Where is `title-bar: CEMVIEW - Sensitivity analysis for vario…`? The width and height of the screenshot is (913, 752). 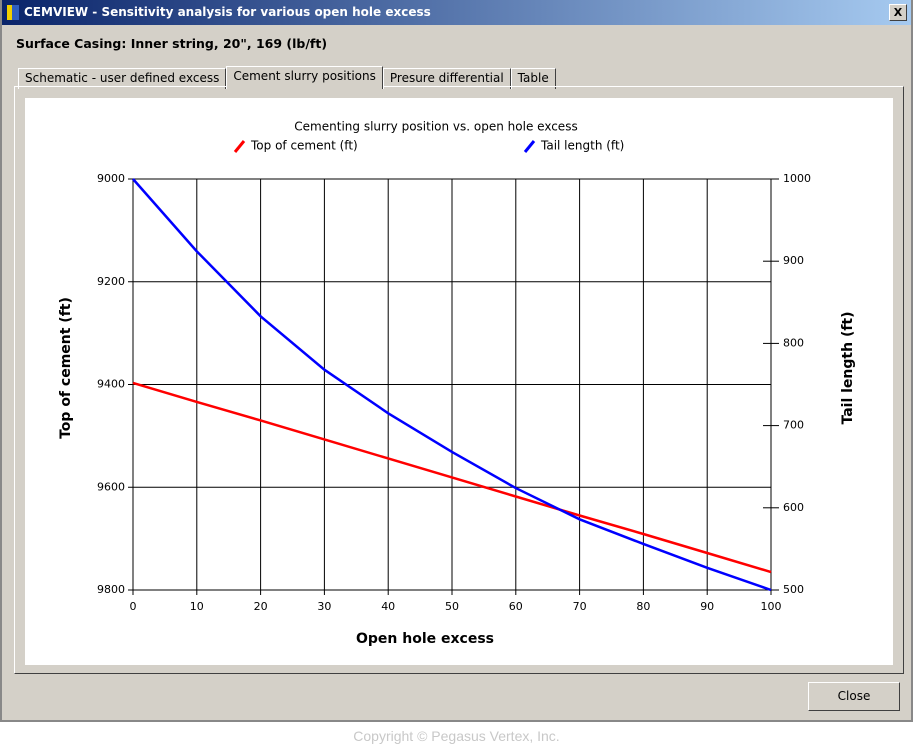
title-bar: CEMVIEW - Sensitivity analysis for vario… is located at coordinates (456, 12).